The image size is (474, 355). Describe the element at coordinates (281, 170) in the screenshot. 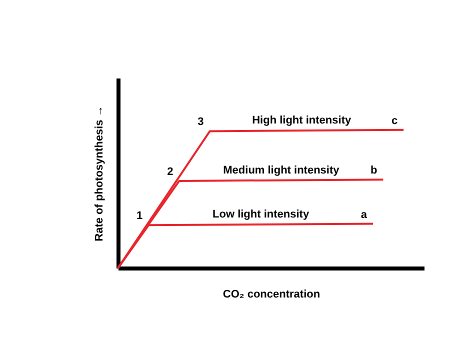

I see `series-label: Medium light intensity` at that location.